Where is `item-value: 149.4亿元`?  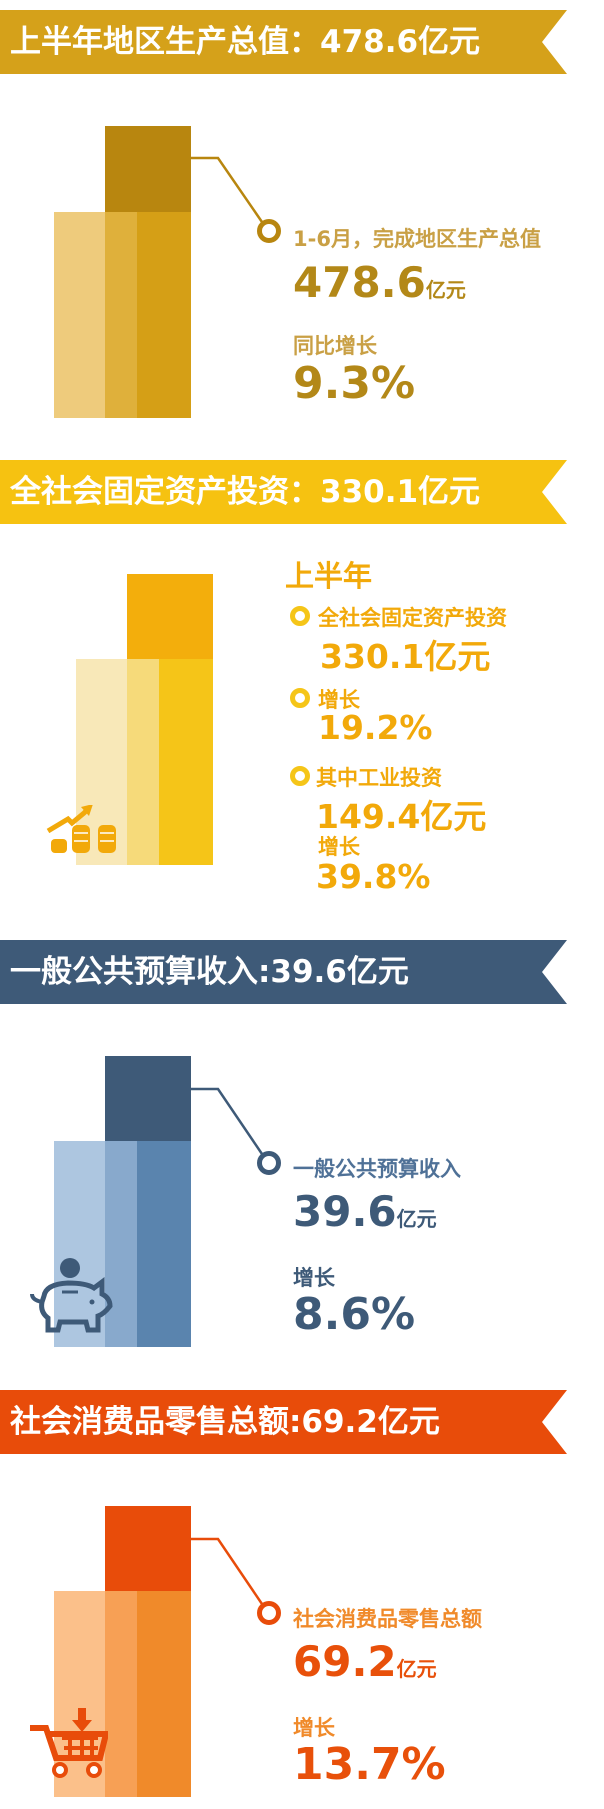
item-value: 149.4亿元 is located at coordinates (401, 816).